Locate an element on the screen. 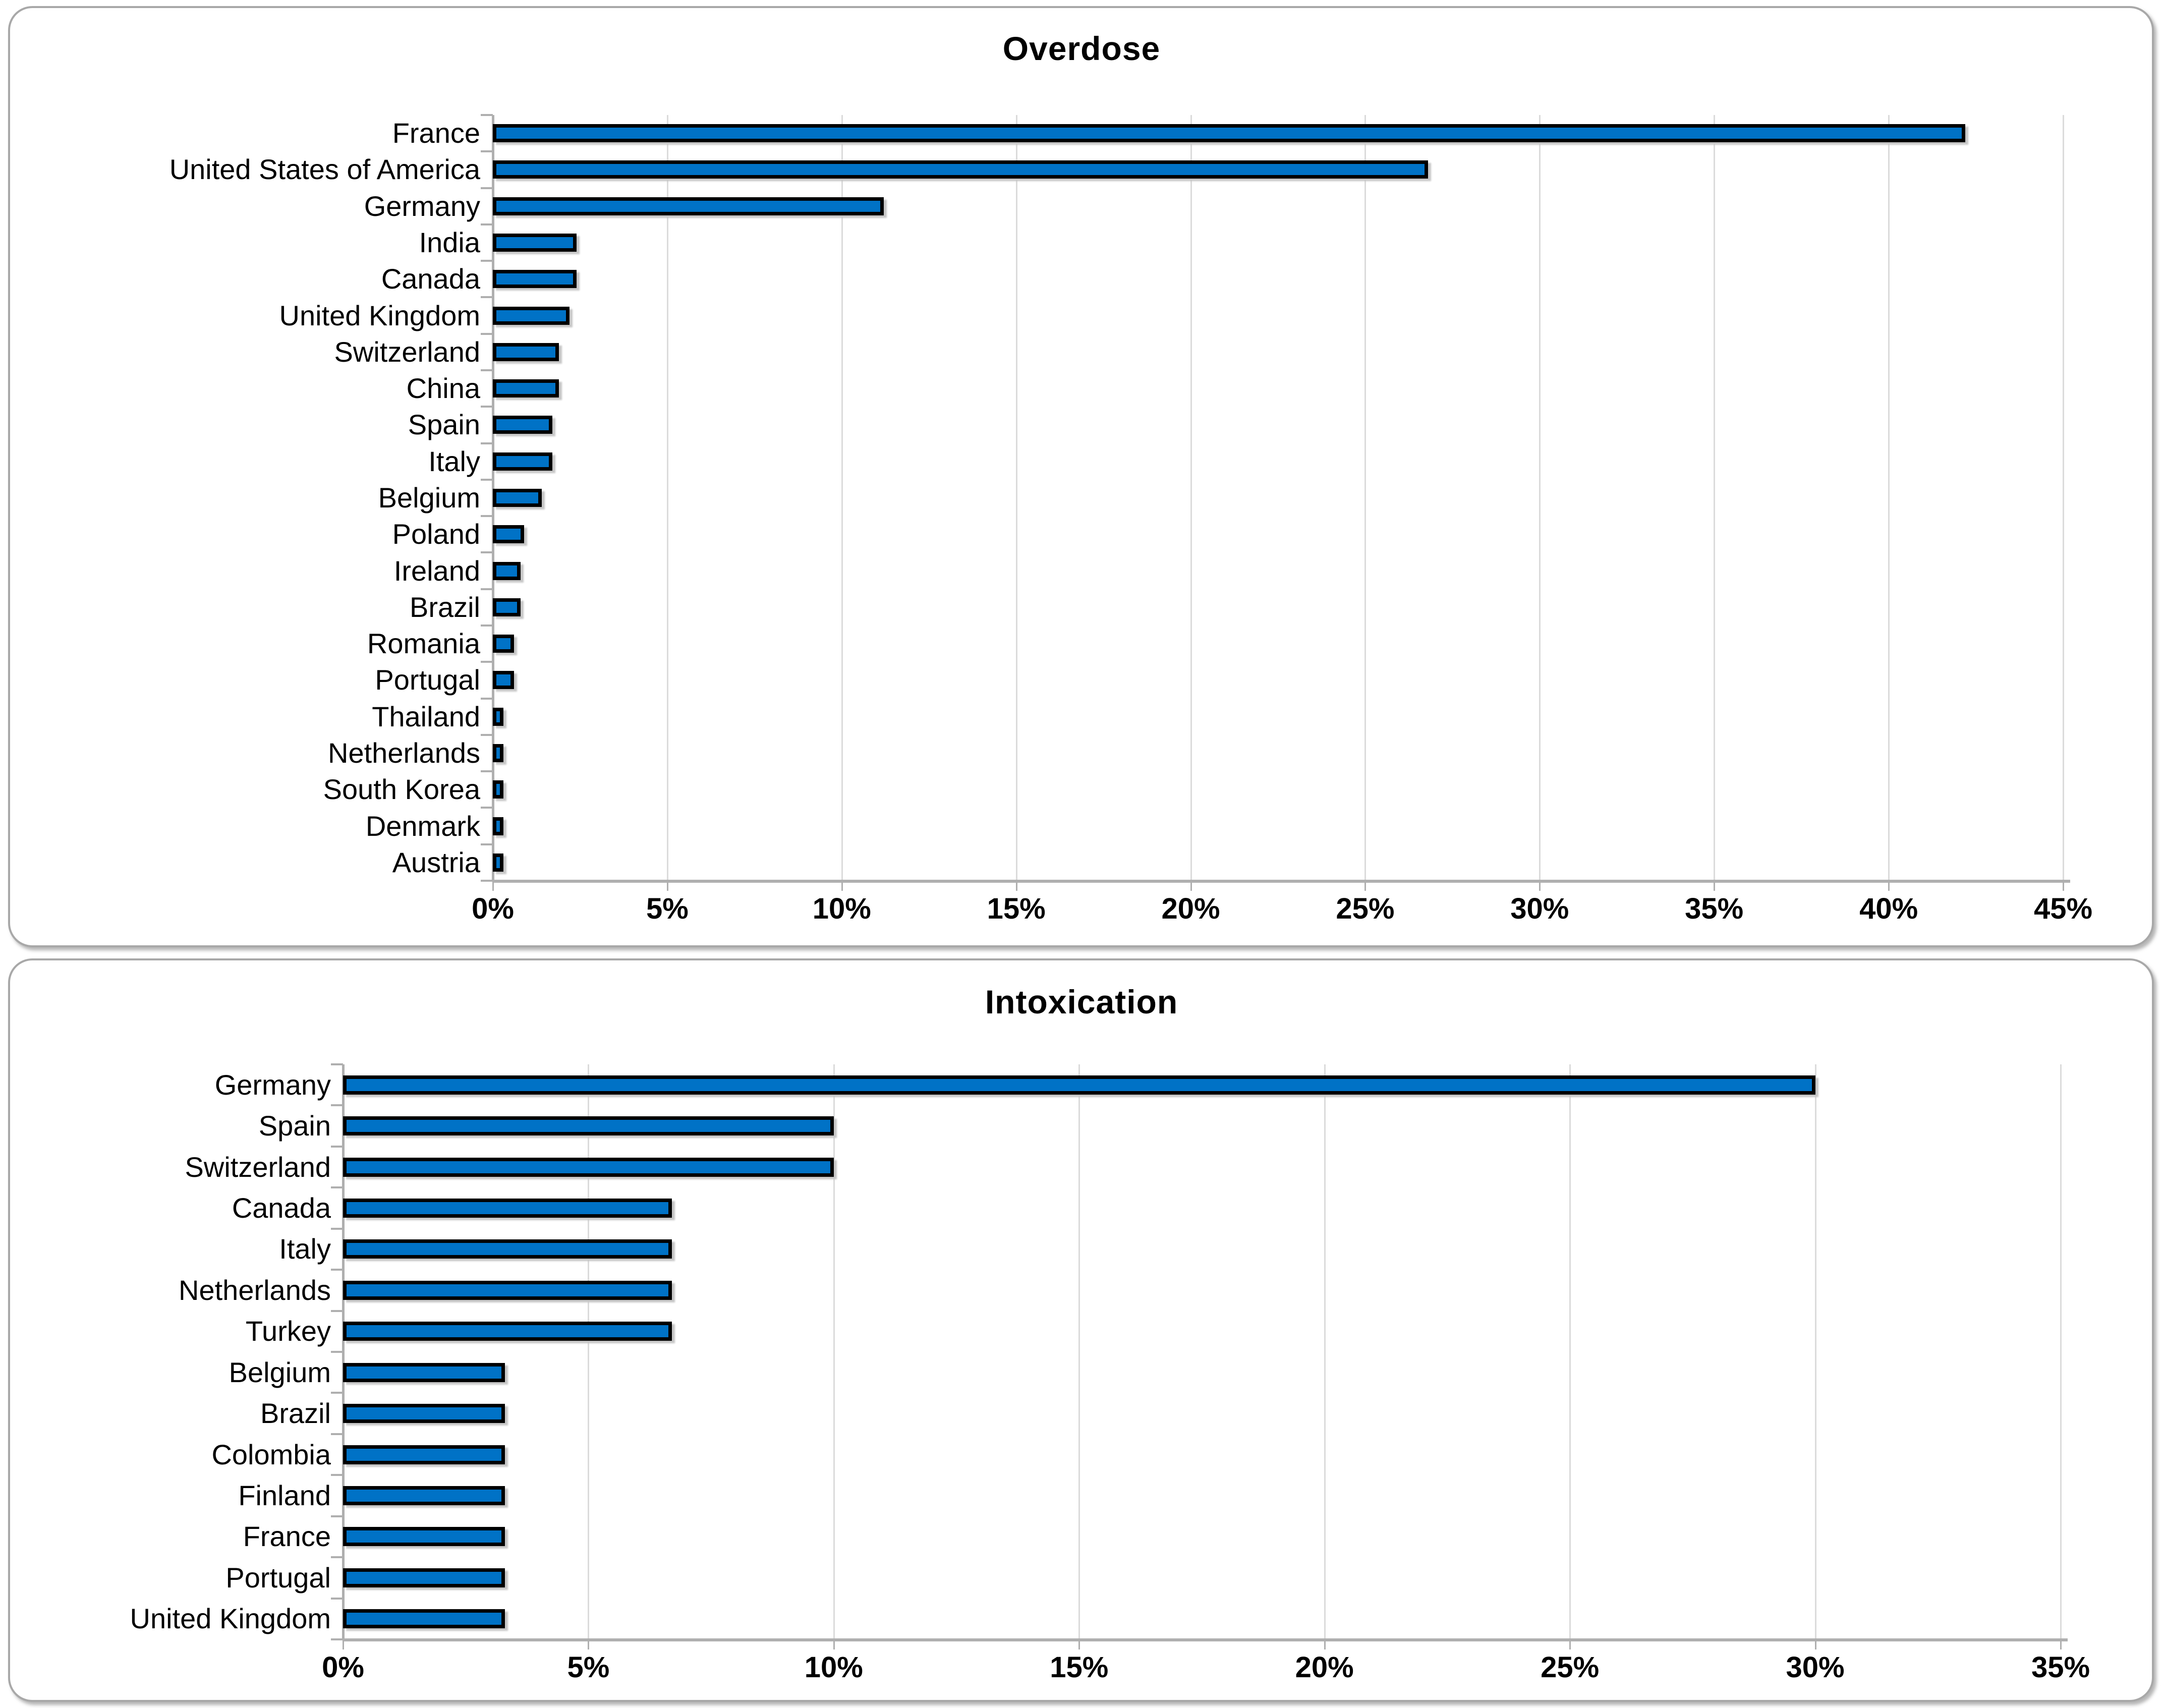 The image size is (2163, 1708). category-label: Austria is located at coordinates (436, 862).